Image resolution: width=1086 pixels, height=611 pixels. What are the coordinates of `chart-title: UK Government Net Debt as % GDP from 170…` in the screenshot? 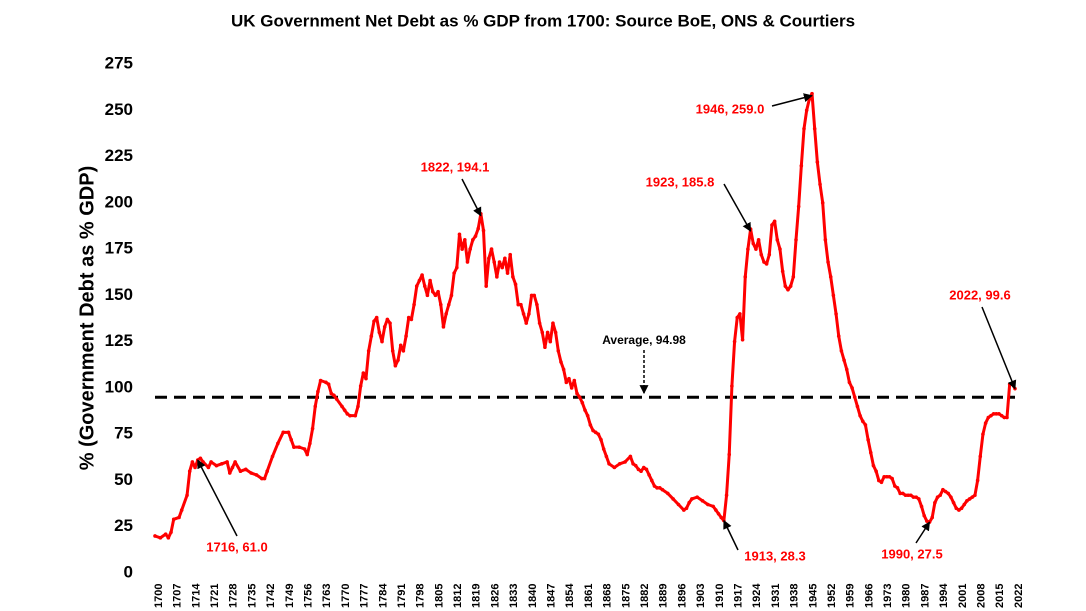 It's located at (543, 20).